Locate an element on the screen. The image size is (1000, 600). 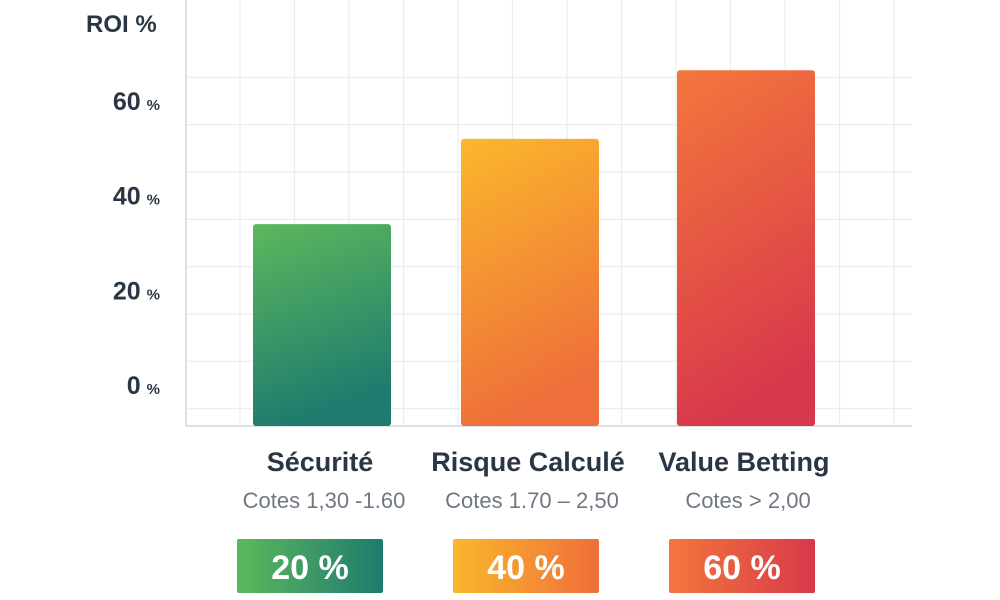
roi-badge-label: 20 % is located at coordinates (310, 568).